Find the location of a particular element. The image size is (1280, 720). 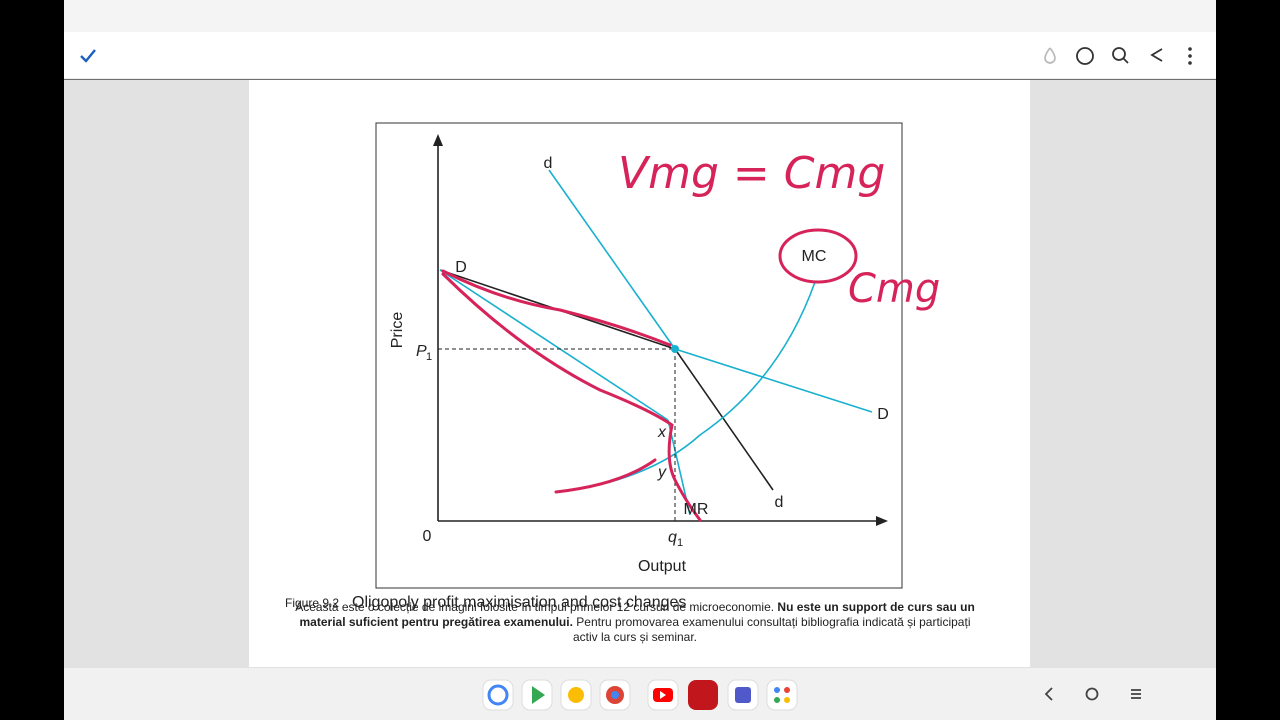

search-icon is located at coordinates (1119, 54).